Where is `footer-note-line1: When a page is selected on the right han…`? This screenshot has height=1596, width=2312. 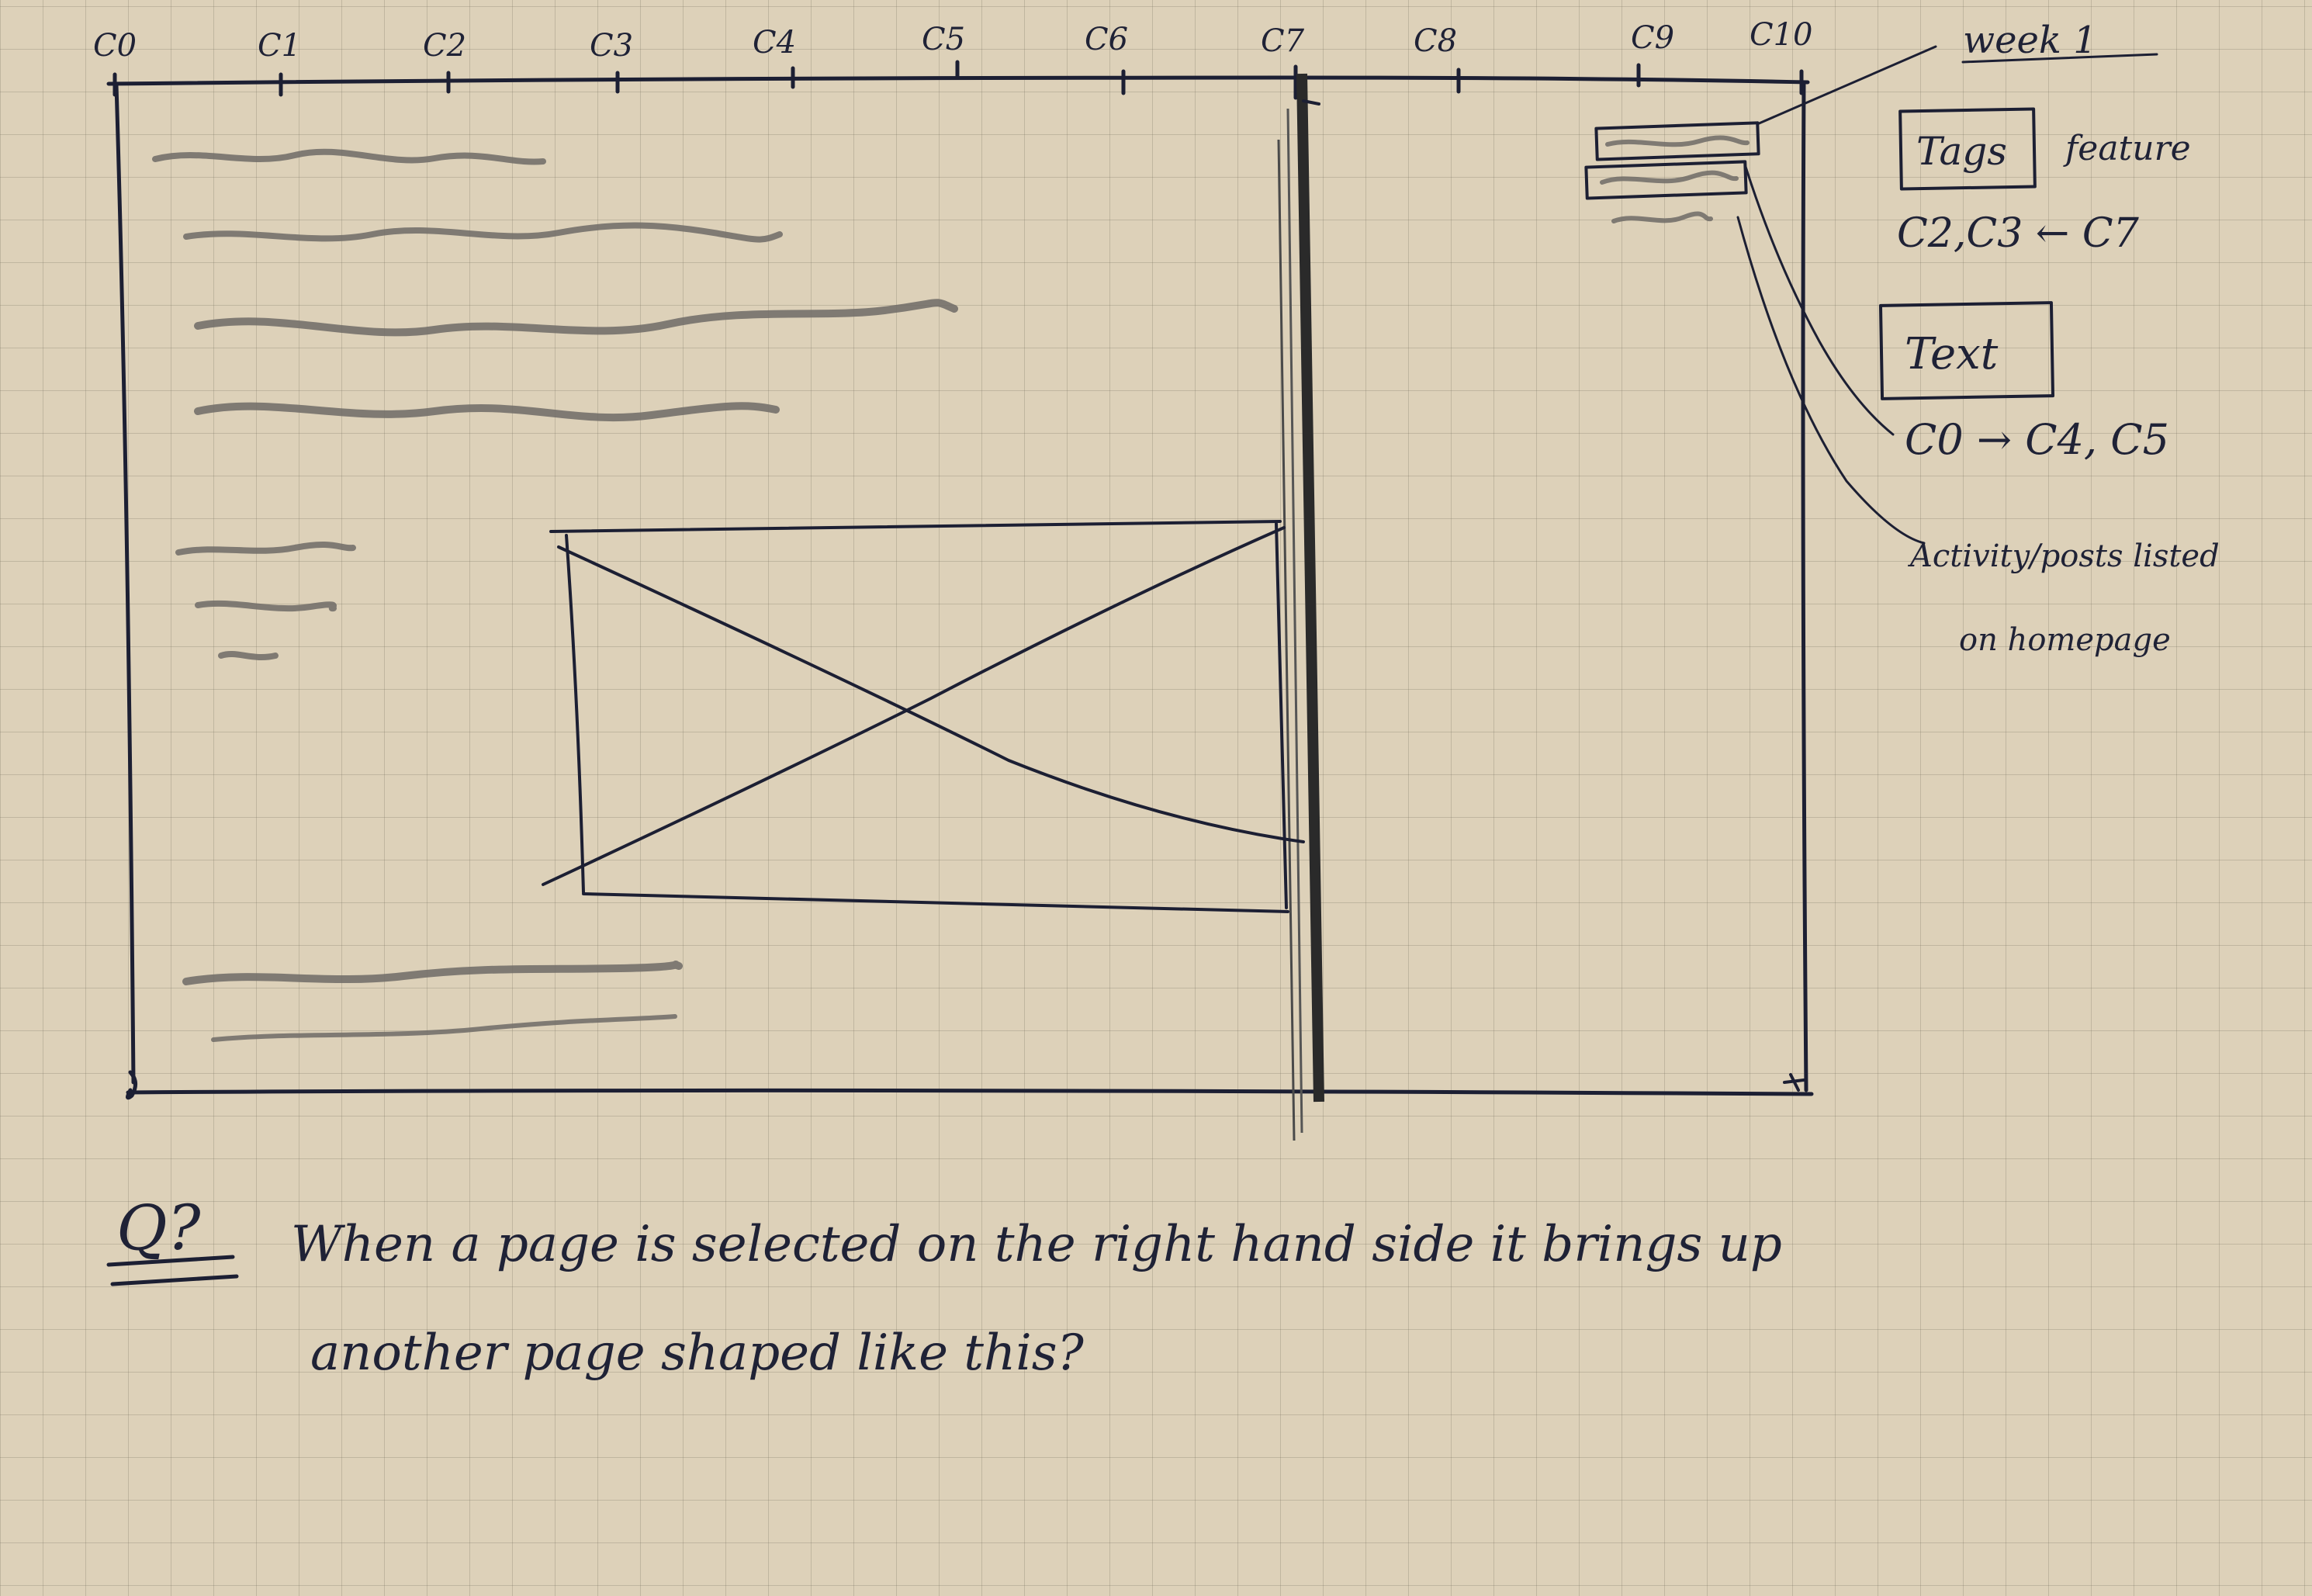
footer-note-line1: When a page is selected on the right han… is located at coordinates (1037, 1244).